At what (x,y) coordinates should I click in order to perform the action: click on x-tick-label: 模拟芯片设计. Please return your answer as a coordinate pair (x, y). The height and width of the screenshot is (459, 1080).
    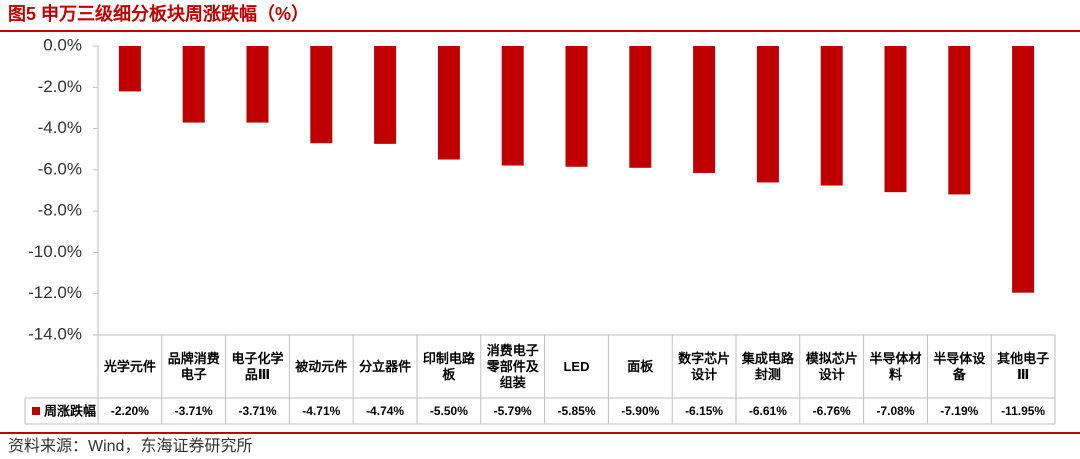
    Looking at the image, I should click on (831, 366).